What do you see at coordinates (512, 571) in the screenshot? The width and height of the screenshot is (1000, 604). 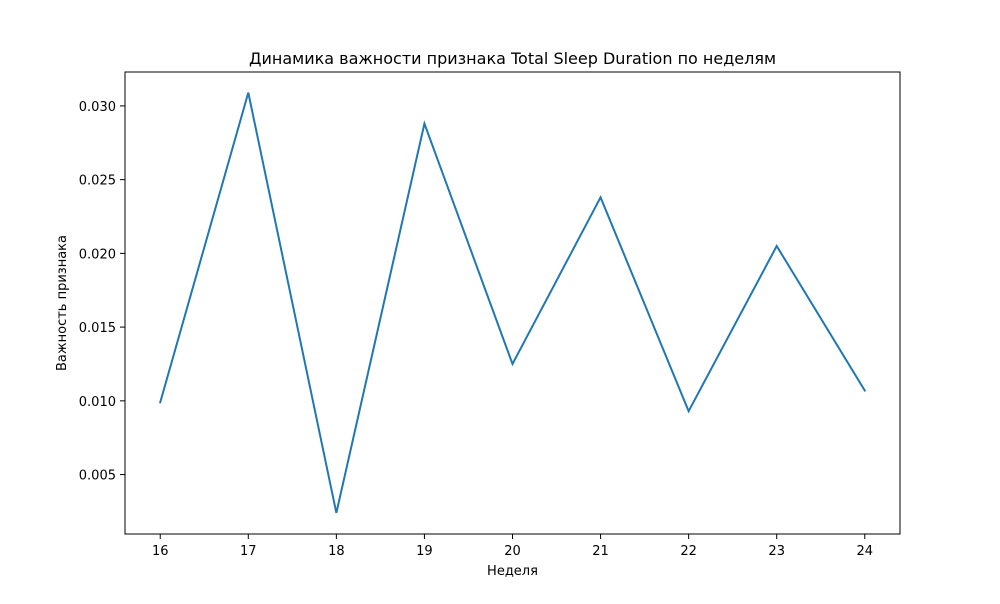 I see `x-axis-label: Неделя` at bounding box center [512, 571].